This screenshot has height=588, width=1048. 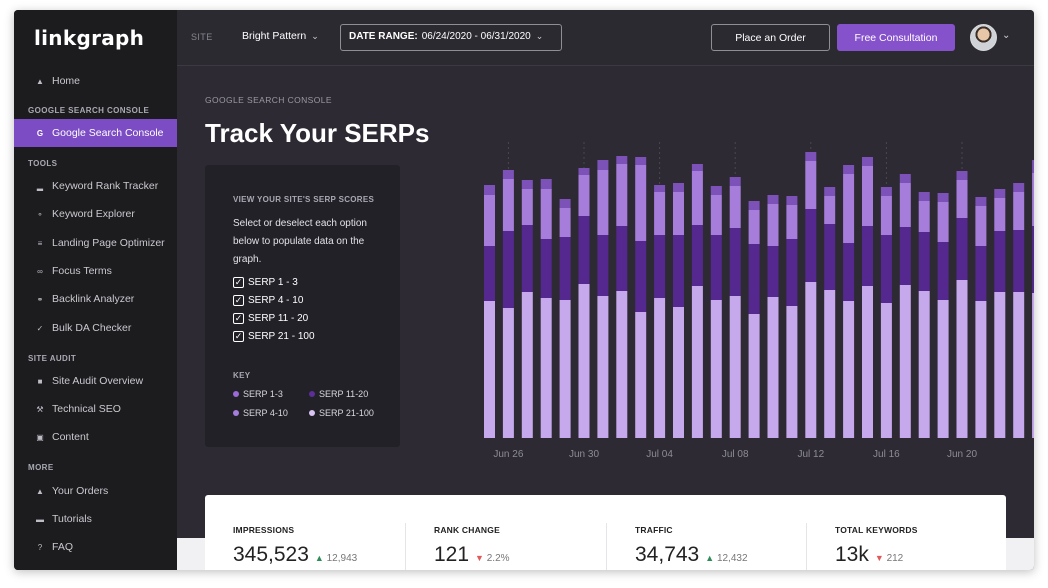 What do you see at coordinates (268, 300) in the screenshot?
I see `checkbox-serp-4-10: ✓ SERP 4 - 10` at bounding box center [268, 300].